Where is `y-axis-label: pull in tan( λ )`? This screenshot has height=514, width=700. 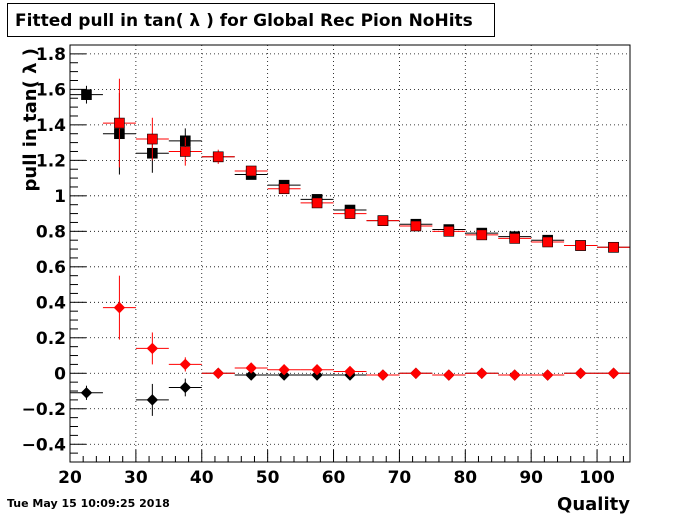 y-axis-label: pull in tan( λ ) is located at coordinates (30, 120).